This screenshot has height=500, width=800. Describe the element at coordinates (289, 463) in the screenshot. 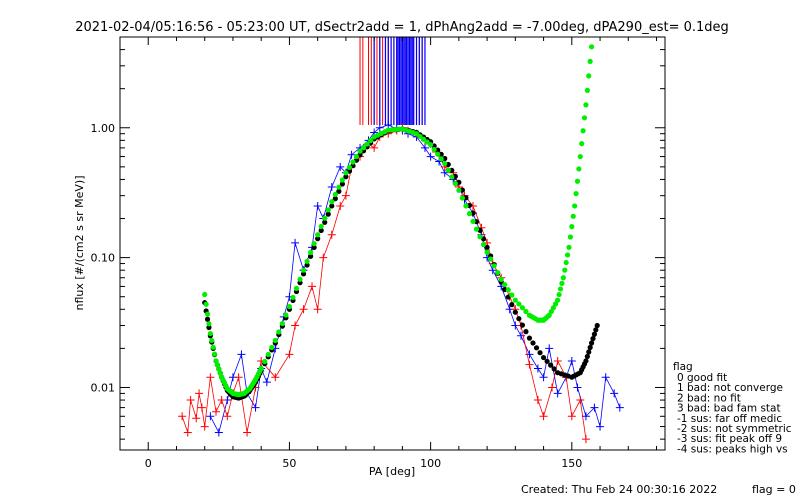

I see `x-tick-label: 50` at that location.